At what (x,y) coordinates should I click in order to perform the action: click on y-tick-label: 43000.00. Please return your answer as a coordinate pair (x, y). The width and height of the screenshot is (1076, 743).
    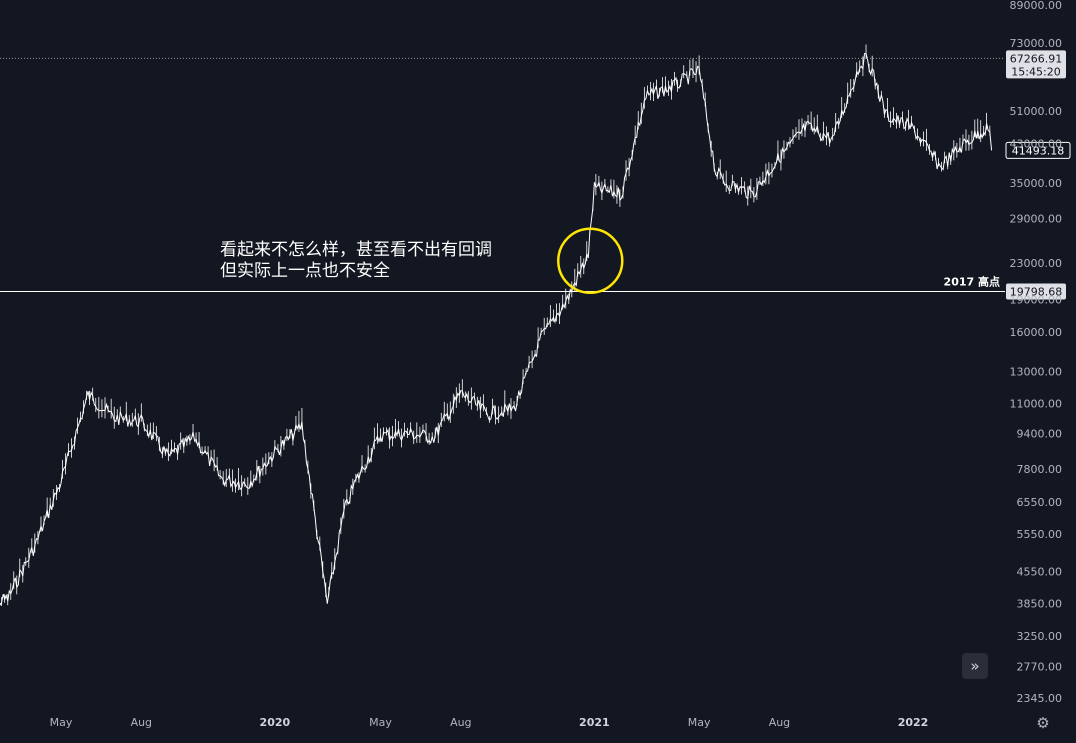
    Looking at the image, I should click on (1036, 144).